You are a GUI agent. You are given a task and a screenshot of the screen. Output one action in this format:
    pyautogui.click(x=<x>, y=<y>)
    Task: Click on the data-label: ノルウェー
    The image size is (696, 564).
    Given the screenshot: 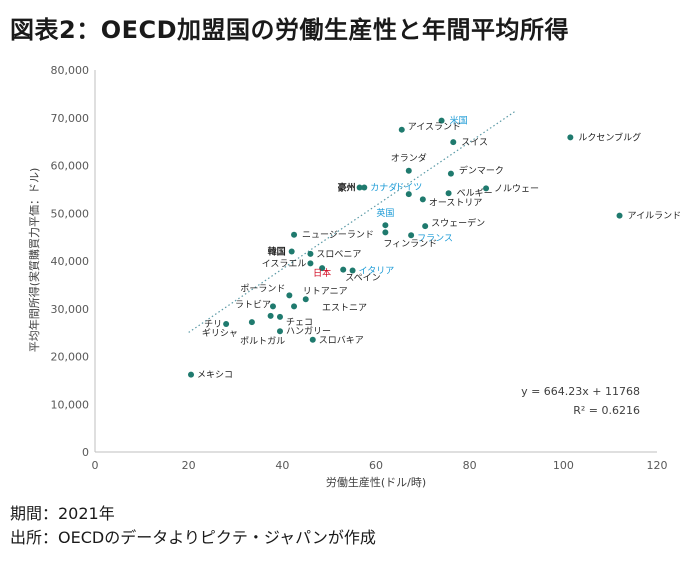 What is the action you would take?
    pyautogui.click(x=516, y=188)
    